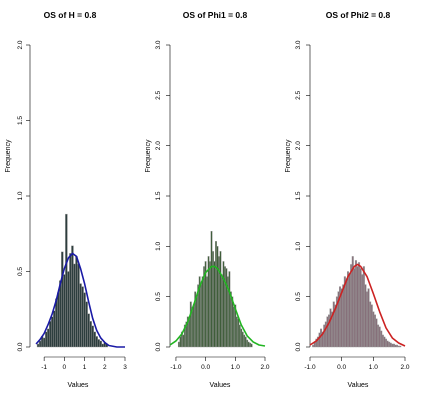 This screenshot has width=423, height=400. What do you see at coordinates (125, 367) in the screenshot?
I see `x-tick-label: 3` at bounding box center [125, 367].